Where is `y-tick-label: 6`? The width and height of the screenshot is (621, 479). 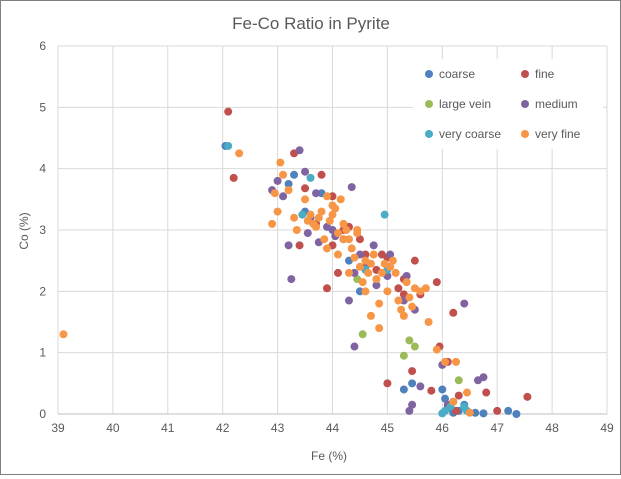 y-tick-label: 6 is located at coordinates (42, 46).